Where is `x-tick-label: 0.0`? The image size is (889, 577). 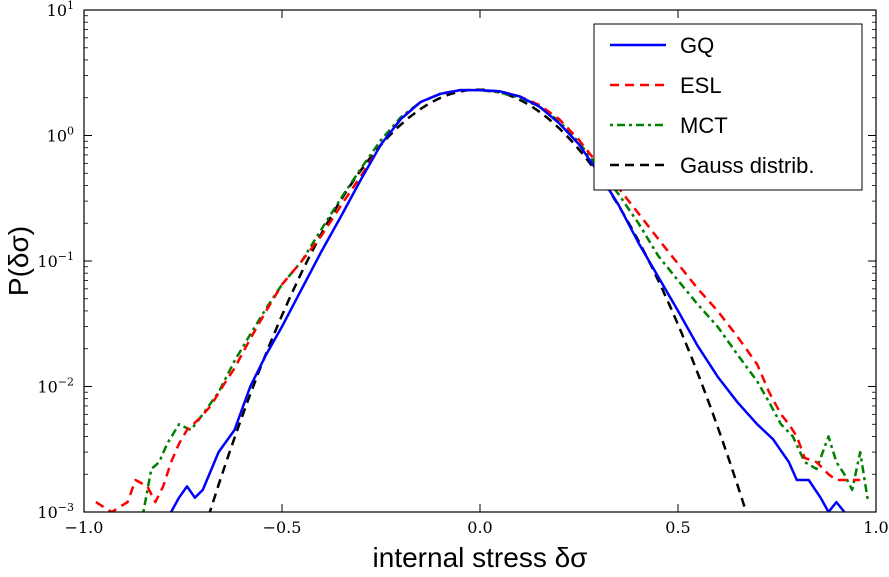 x-tick-label: 0.0 is located at coordinates (479, 527).